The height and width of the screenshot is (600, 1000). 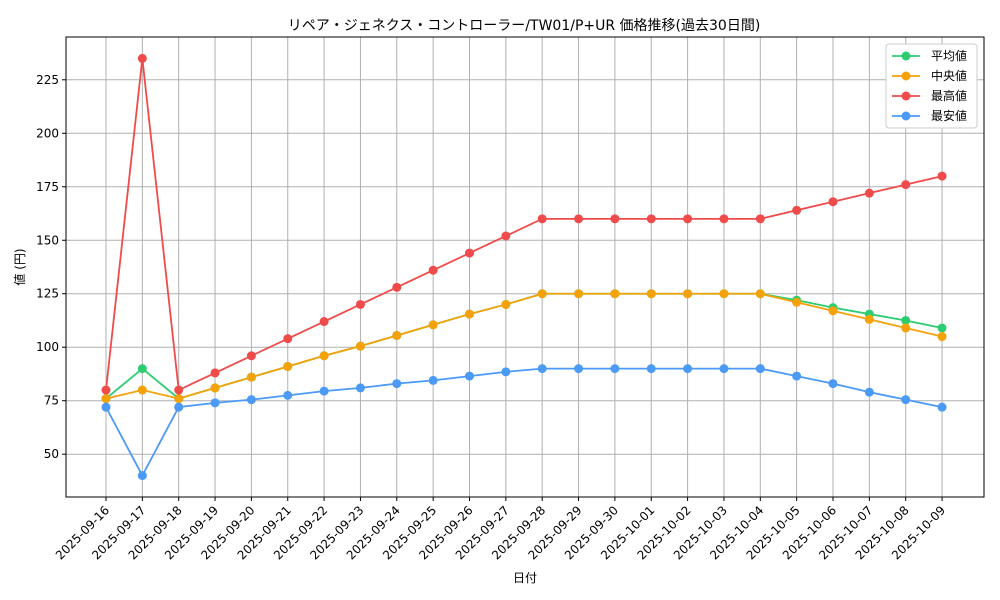 I want to click on legend-box, so click(x=931, y=86).